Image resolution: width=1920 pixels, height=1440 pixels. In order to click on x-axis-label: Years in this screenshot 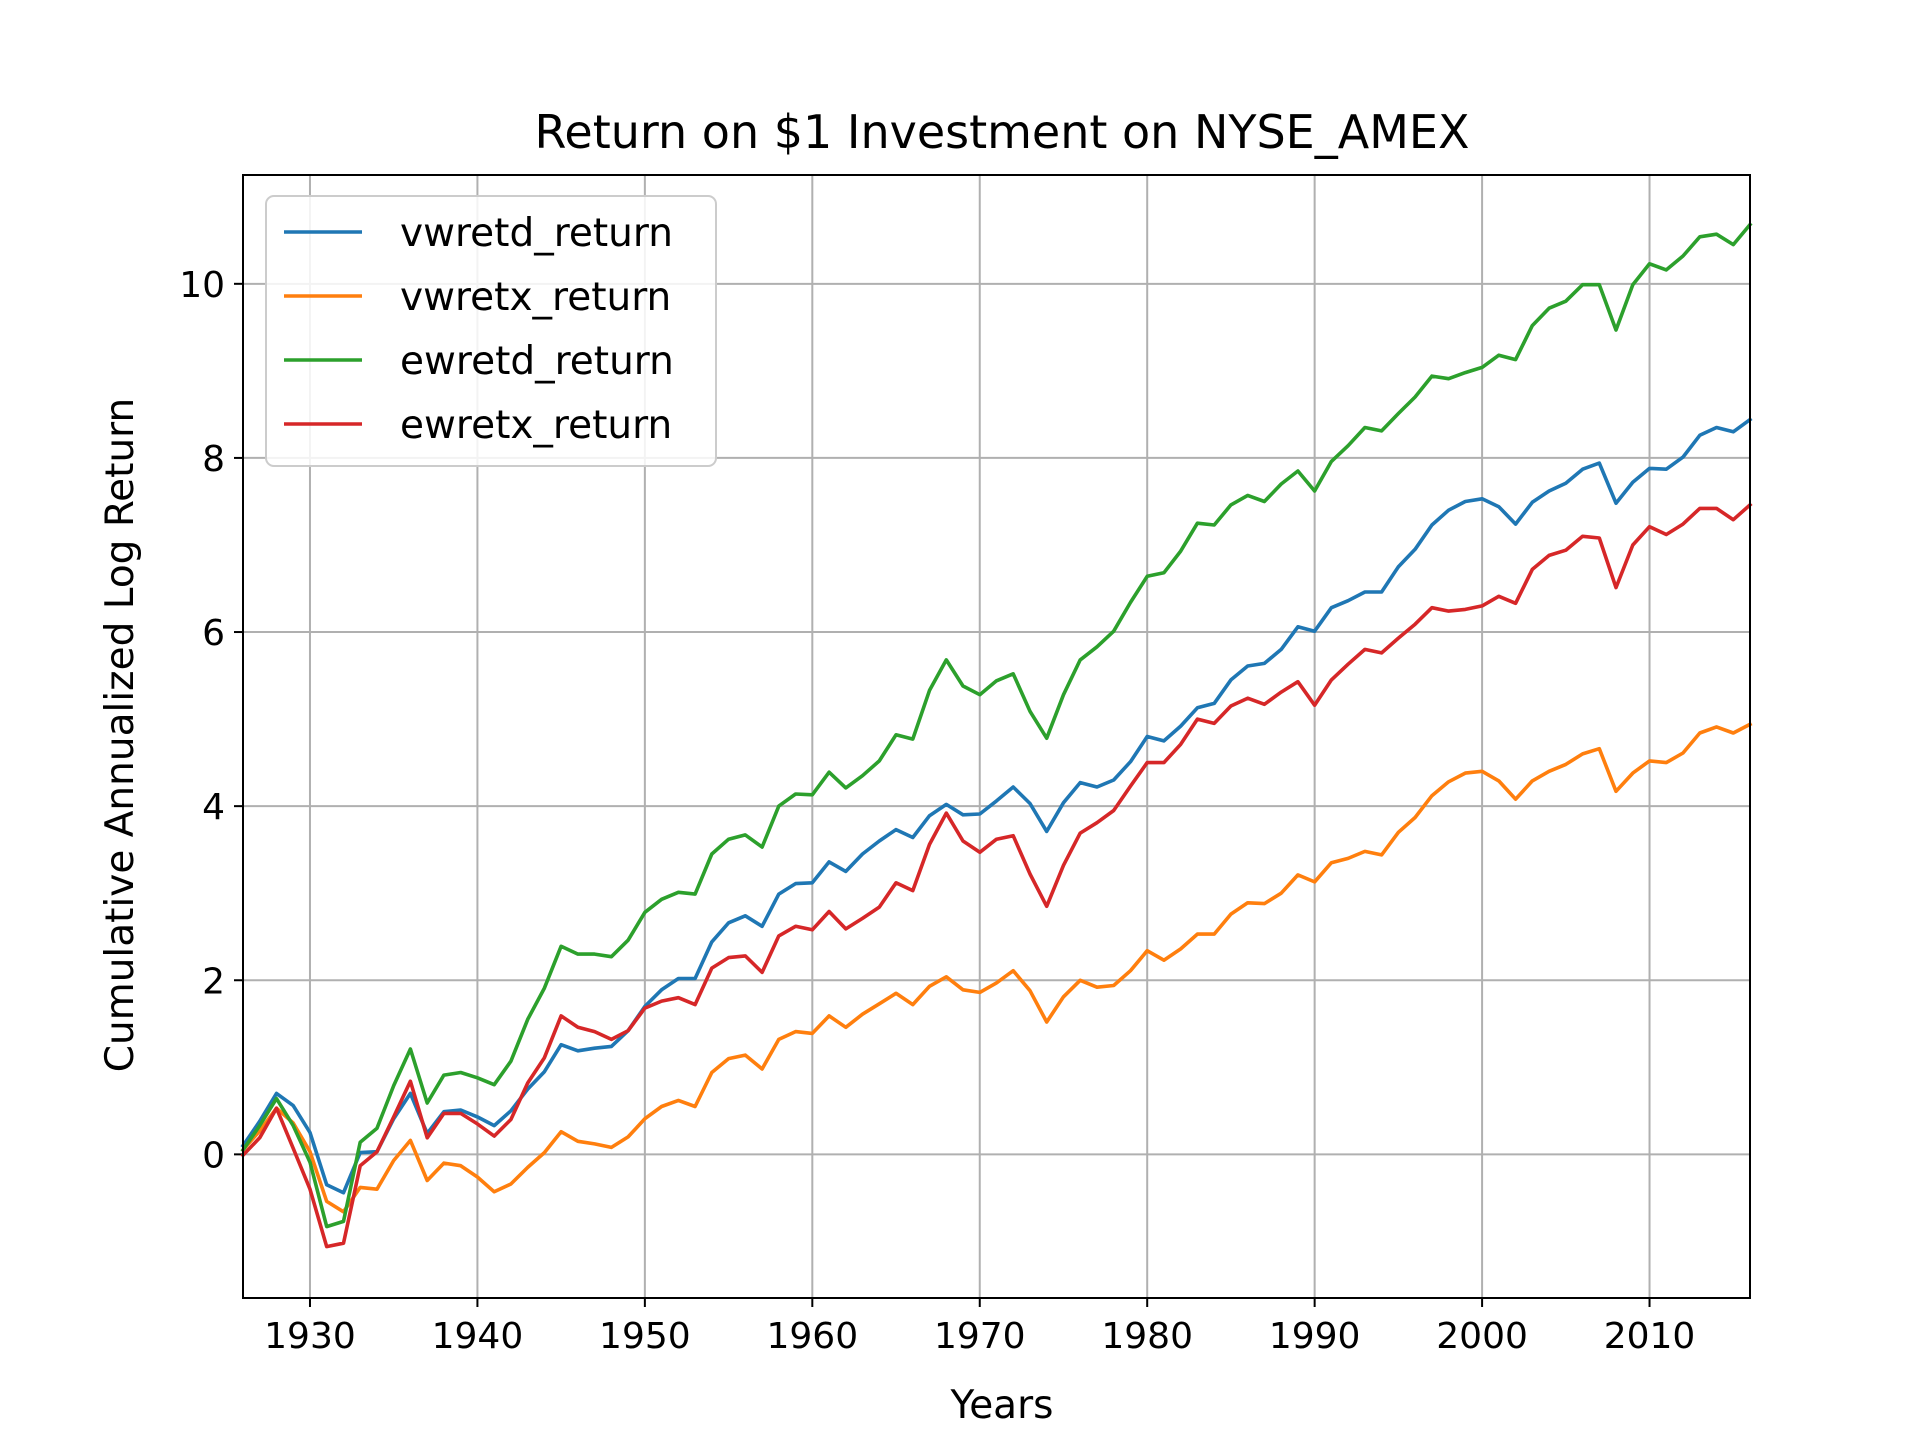, I will do `click(1002, 1405)`.